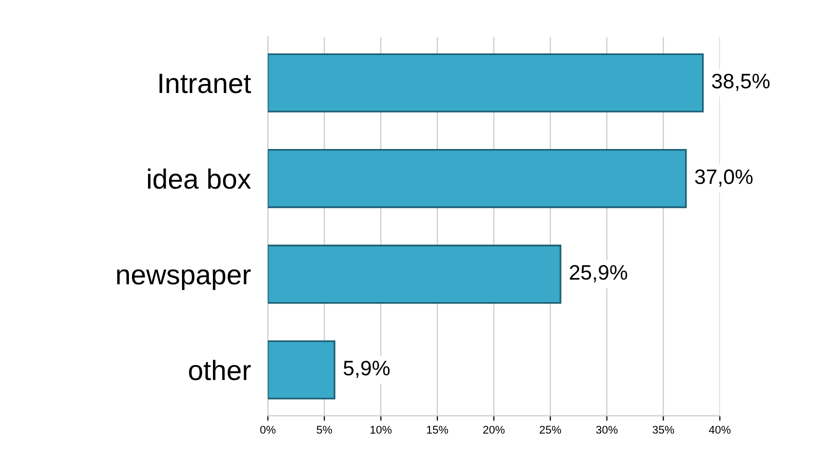 The width and height of the screenshot is (837, 462). Describe the element at coordinates (437, 430) in the screenshot. I see `x-tick-label: 15%` at that location.